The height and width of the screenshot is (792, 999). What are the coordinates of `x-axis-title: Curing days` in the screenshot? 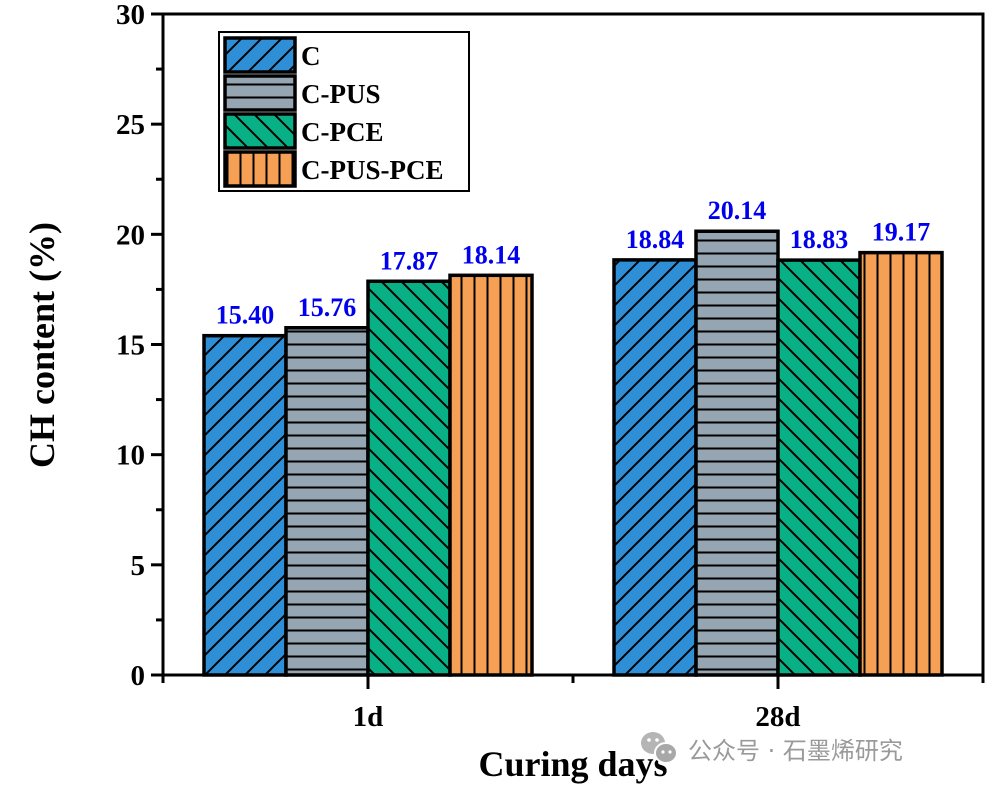 It's located at (572, 764).